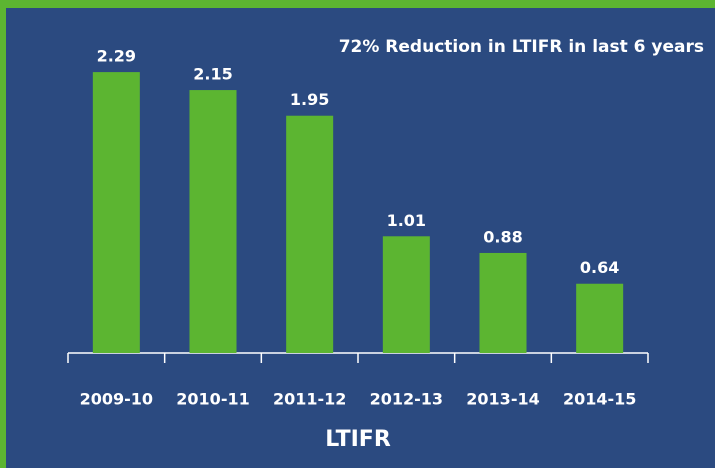 This screenshot has height=468, width=715. Describe the element at coordinates (309, 399) in the screenshot. I see `x-tick-label: 2011-12` at that location.